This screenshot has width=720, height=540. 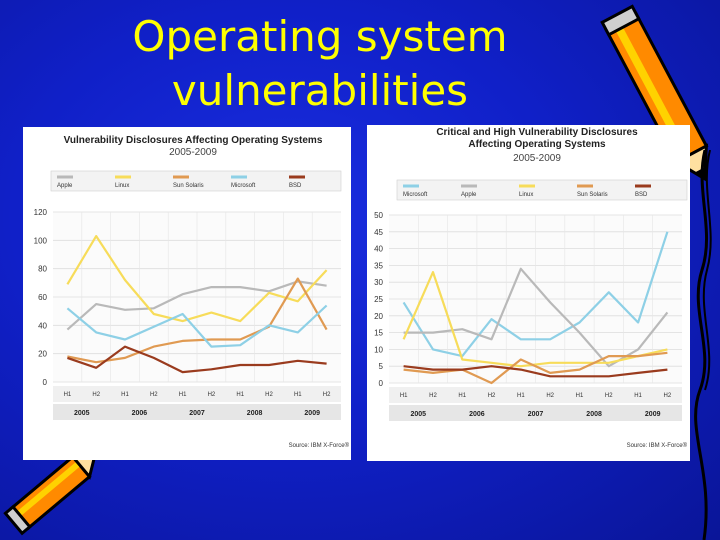 What do you see at coordinates (378, 265) in the screenshot?
I see `y-tick-label: 35` at bounding box center [378, 265].